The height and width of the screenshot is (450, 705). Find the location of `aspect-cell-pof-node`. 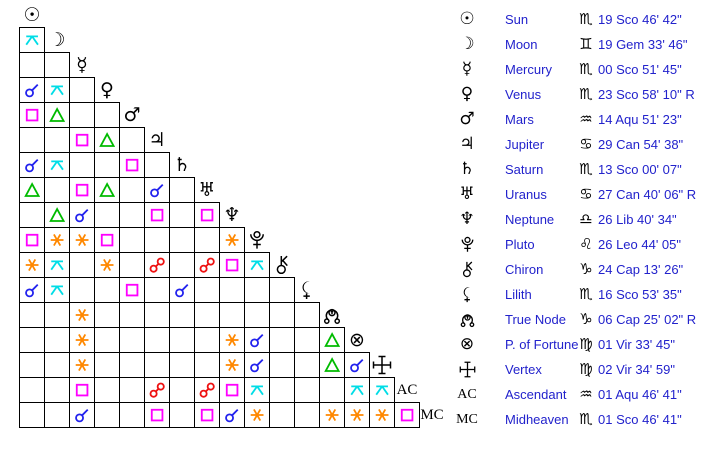

aspect-cell-pof-node is located at coordinates (332, 340).